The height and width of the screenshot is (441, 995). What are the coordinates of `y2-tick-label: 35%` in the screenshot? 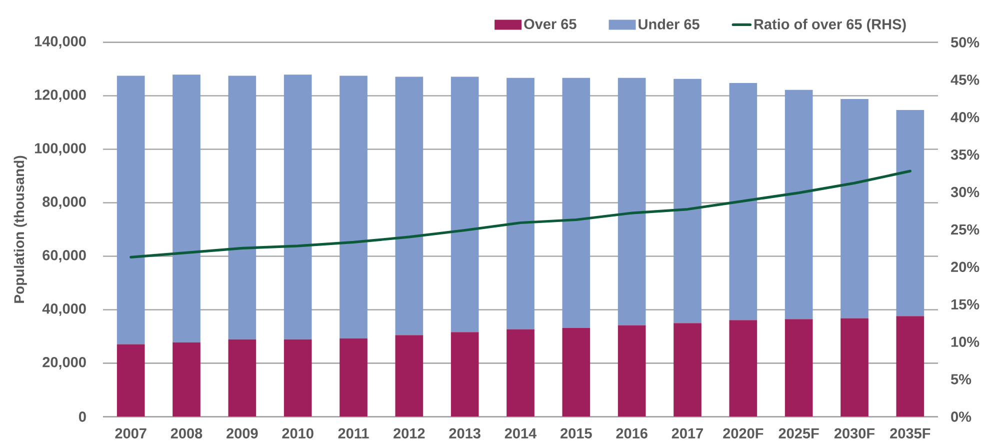 It's located at (965, 154).